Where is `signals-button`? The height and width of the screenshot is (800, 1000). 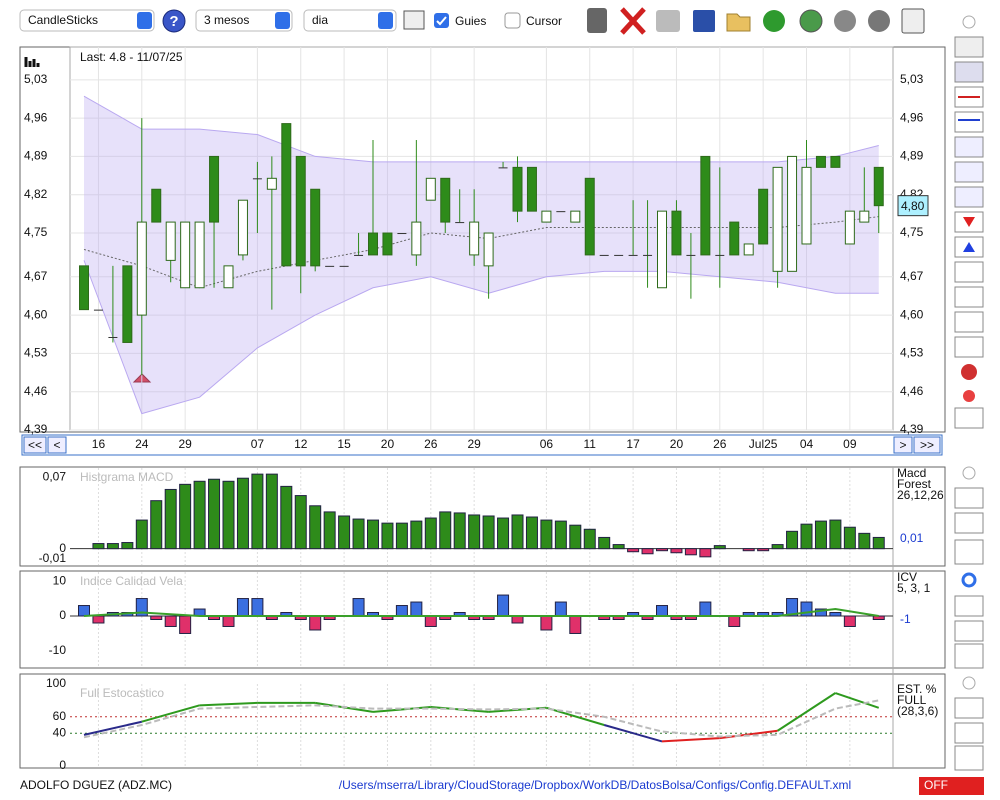
signals-button is located at coordinates (969, 272).